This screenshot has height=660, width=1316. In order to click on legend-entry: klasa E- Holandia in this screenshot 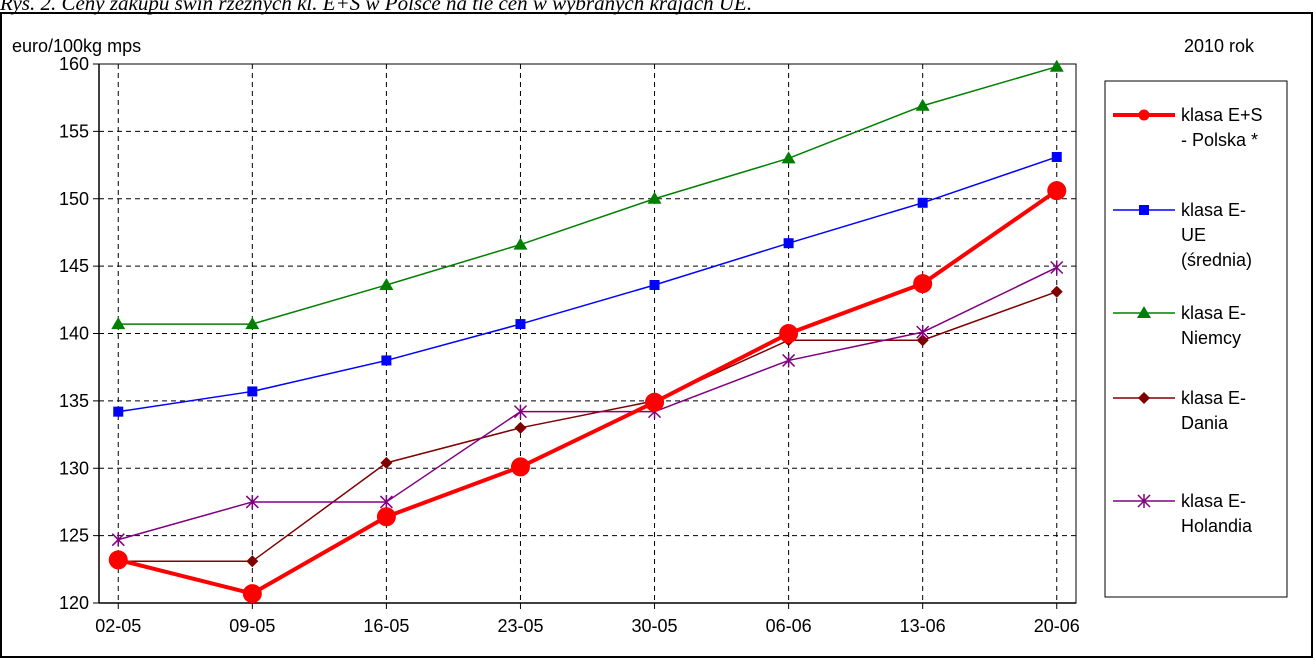, I will do `click(1183, 513)`.